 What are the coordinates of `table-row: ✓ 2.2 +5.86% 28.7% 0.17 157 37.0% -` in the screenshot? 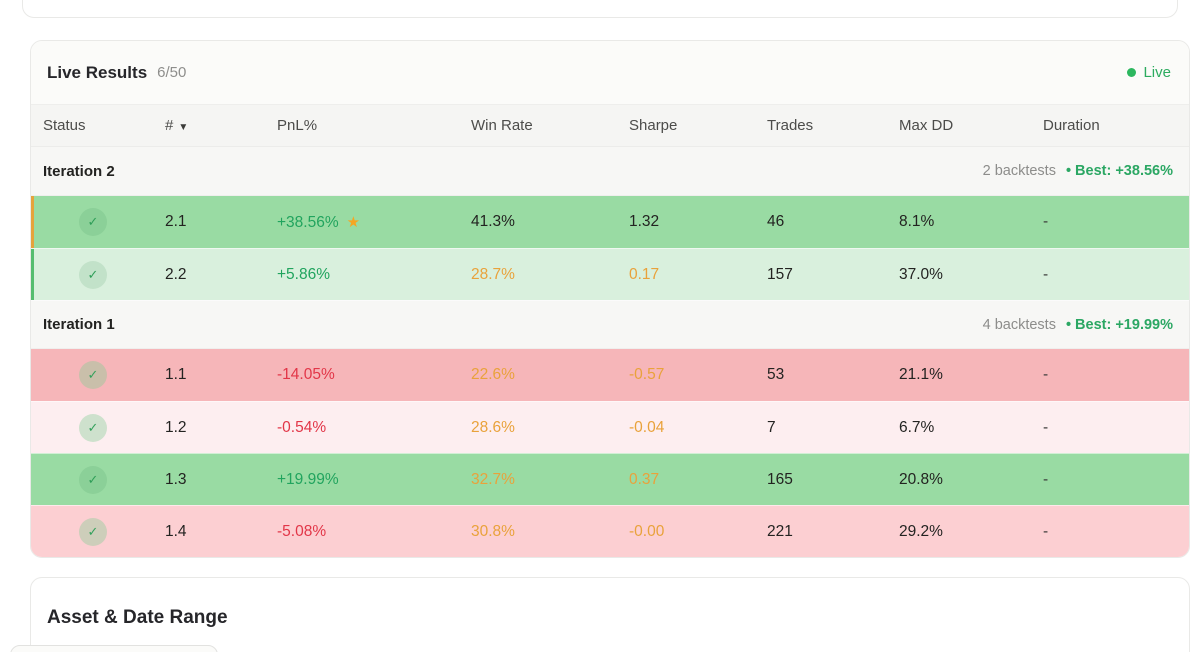 It's located at (610, 274).